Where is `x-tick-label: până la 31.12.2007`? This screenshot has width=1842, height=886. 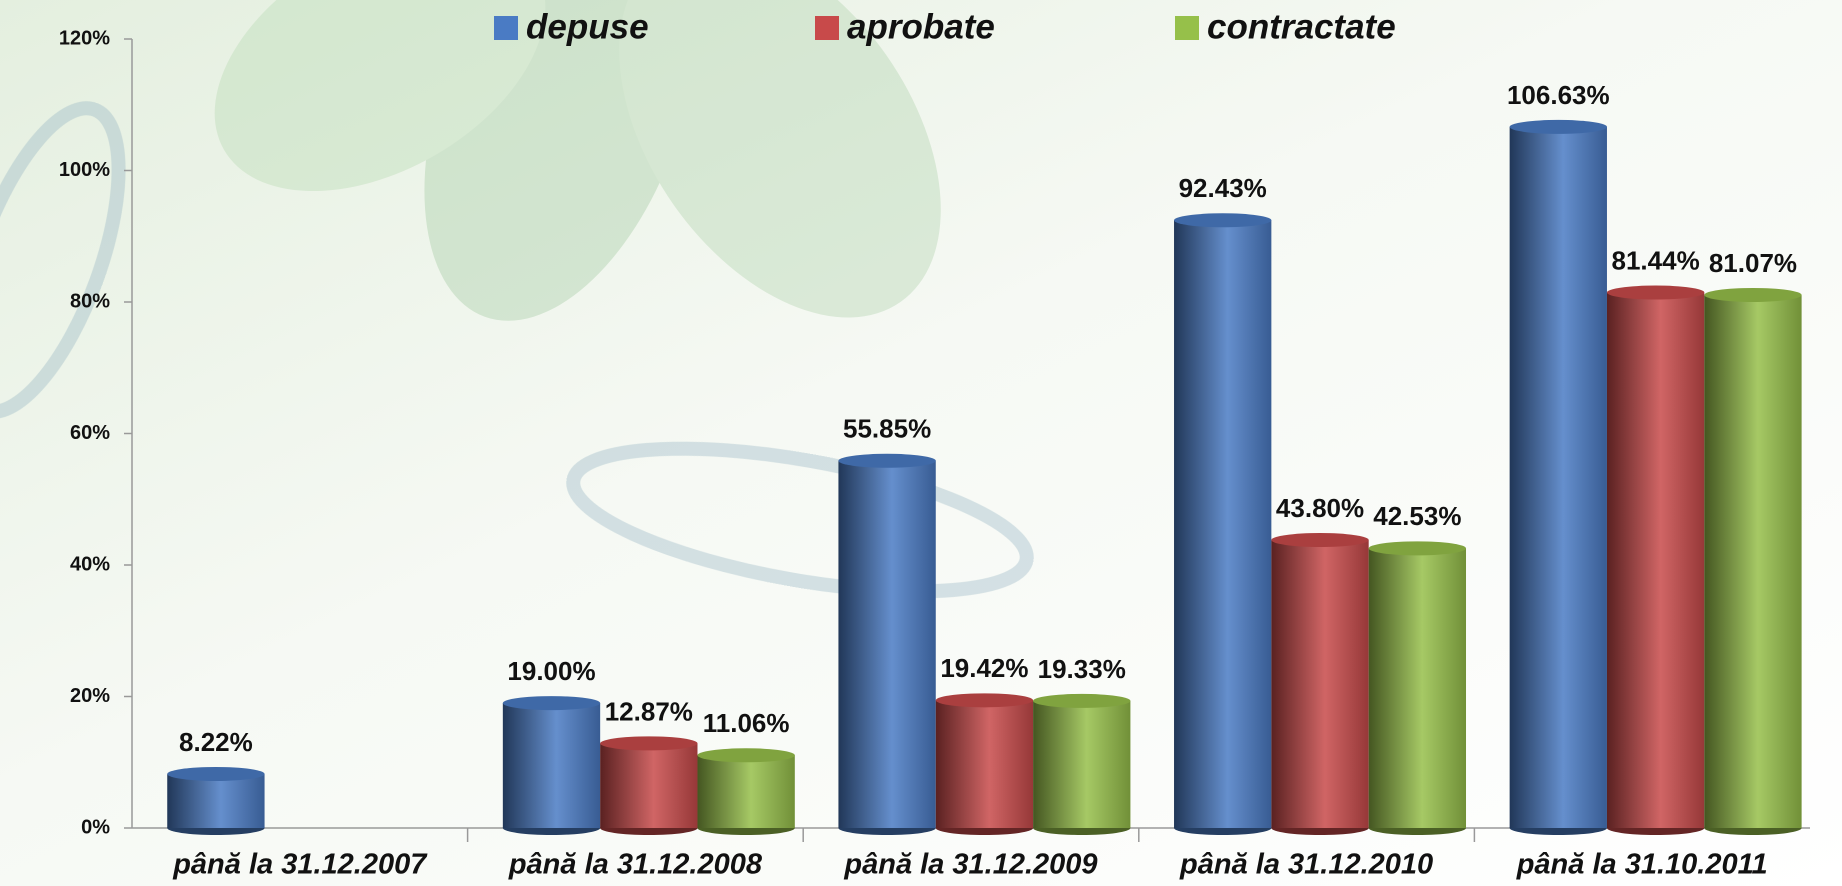
x-tick-label: până la 31.12.2007 is located at coordinates (300, 865).